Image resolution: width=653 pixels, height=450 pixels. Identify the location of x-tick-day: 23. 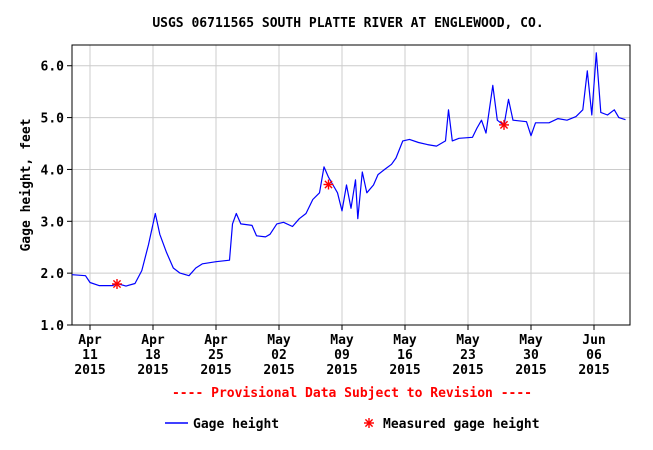
(468, 355).